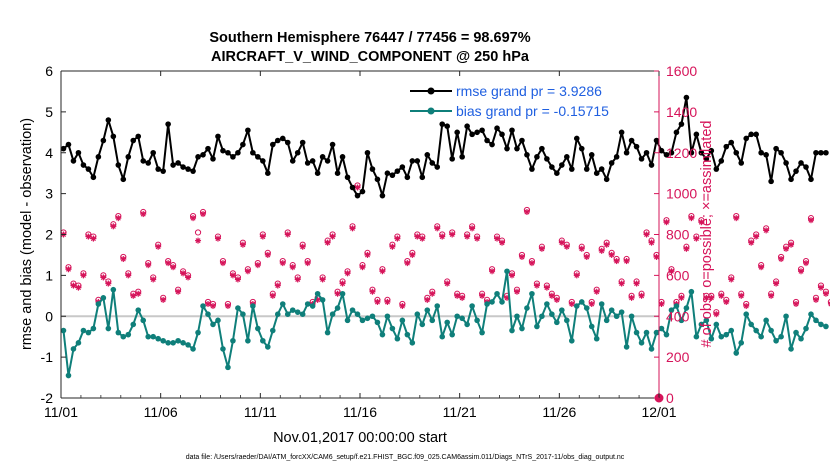 The image size is (830, 470). I want to click on y-tick-label-right: 1600, so click(681, 71).